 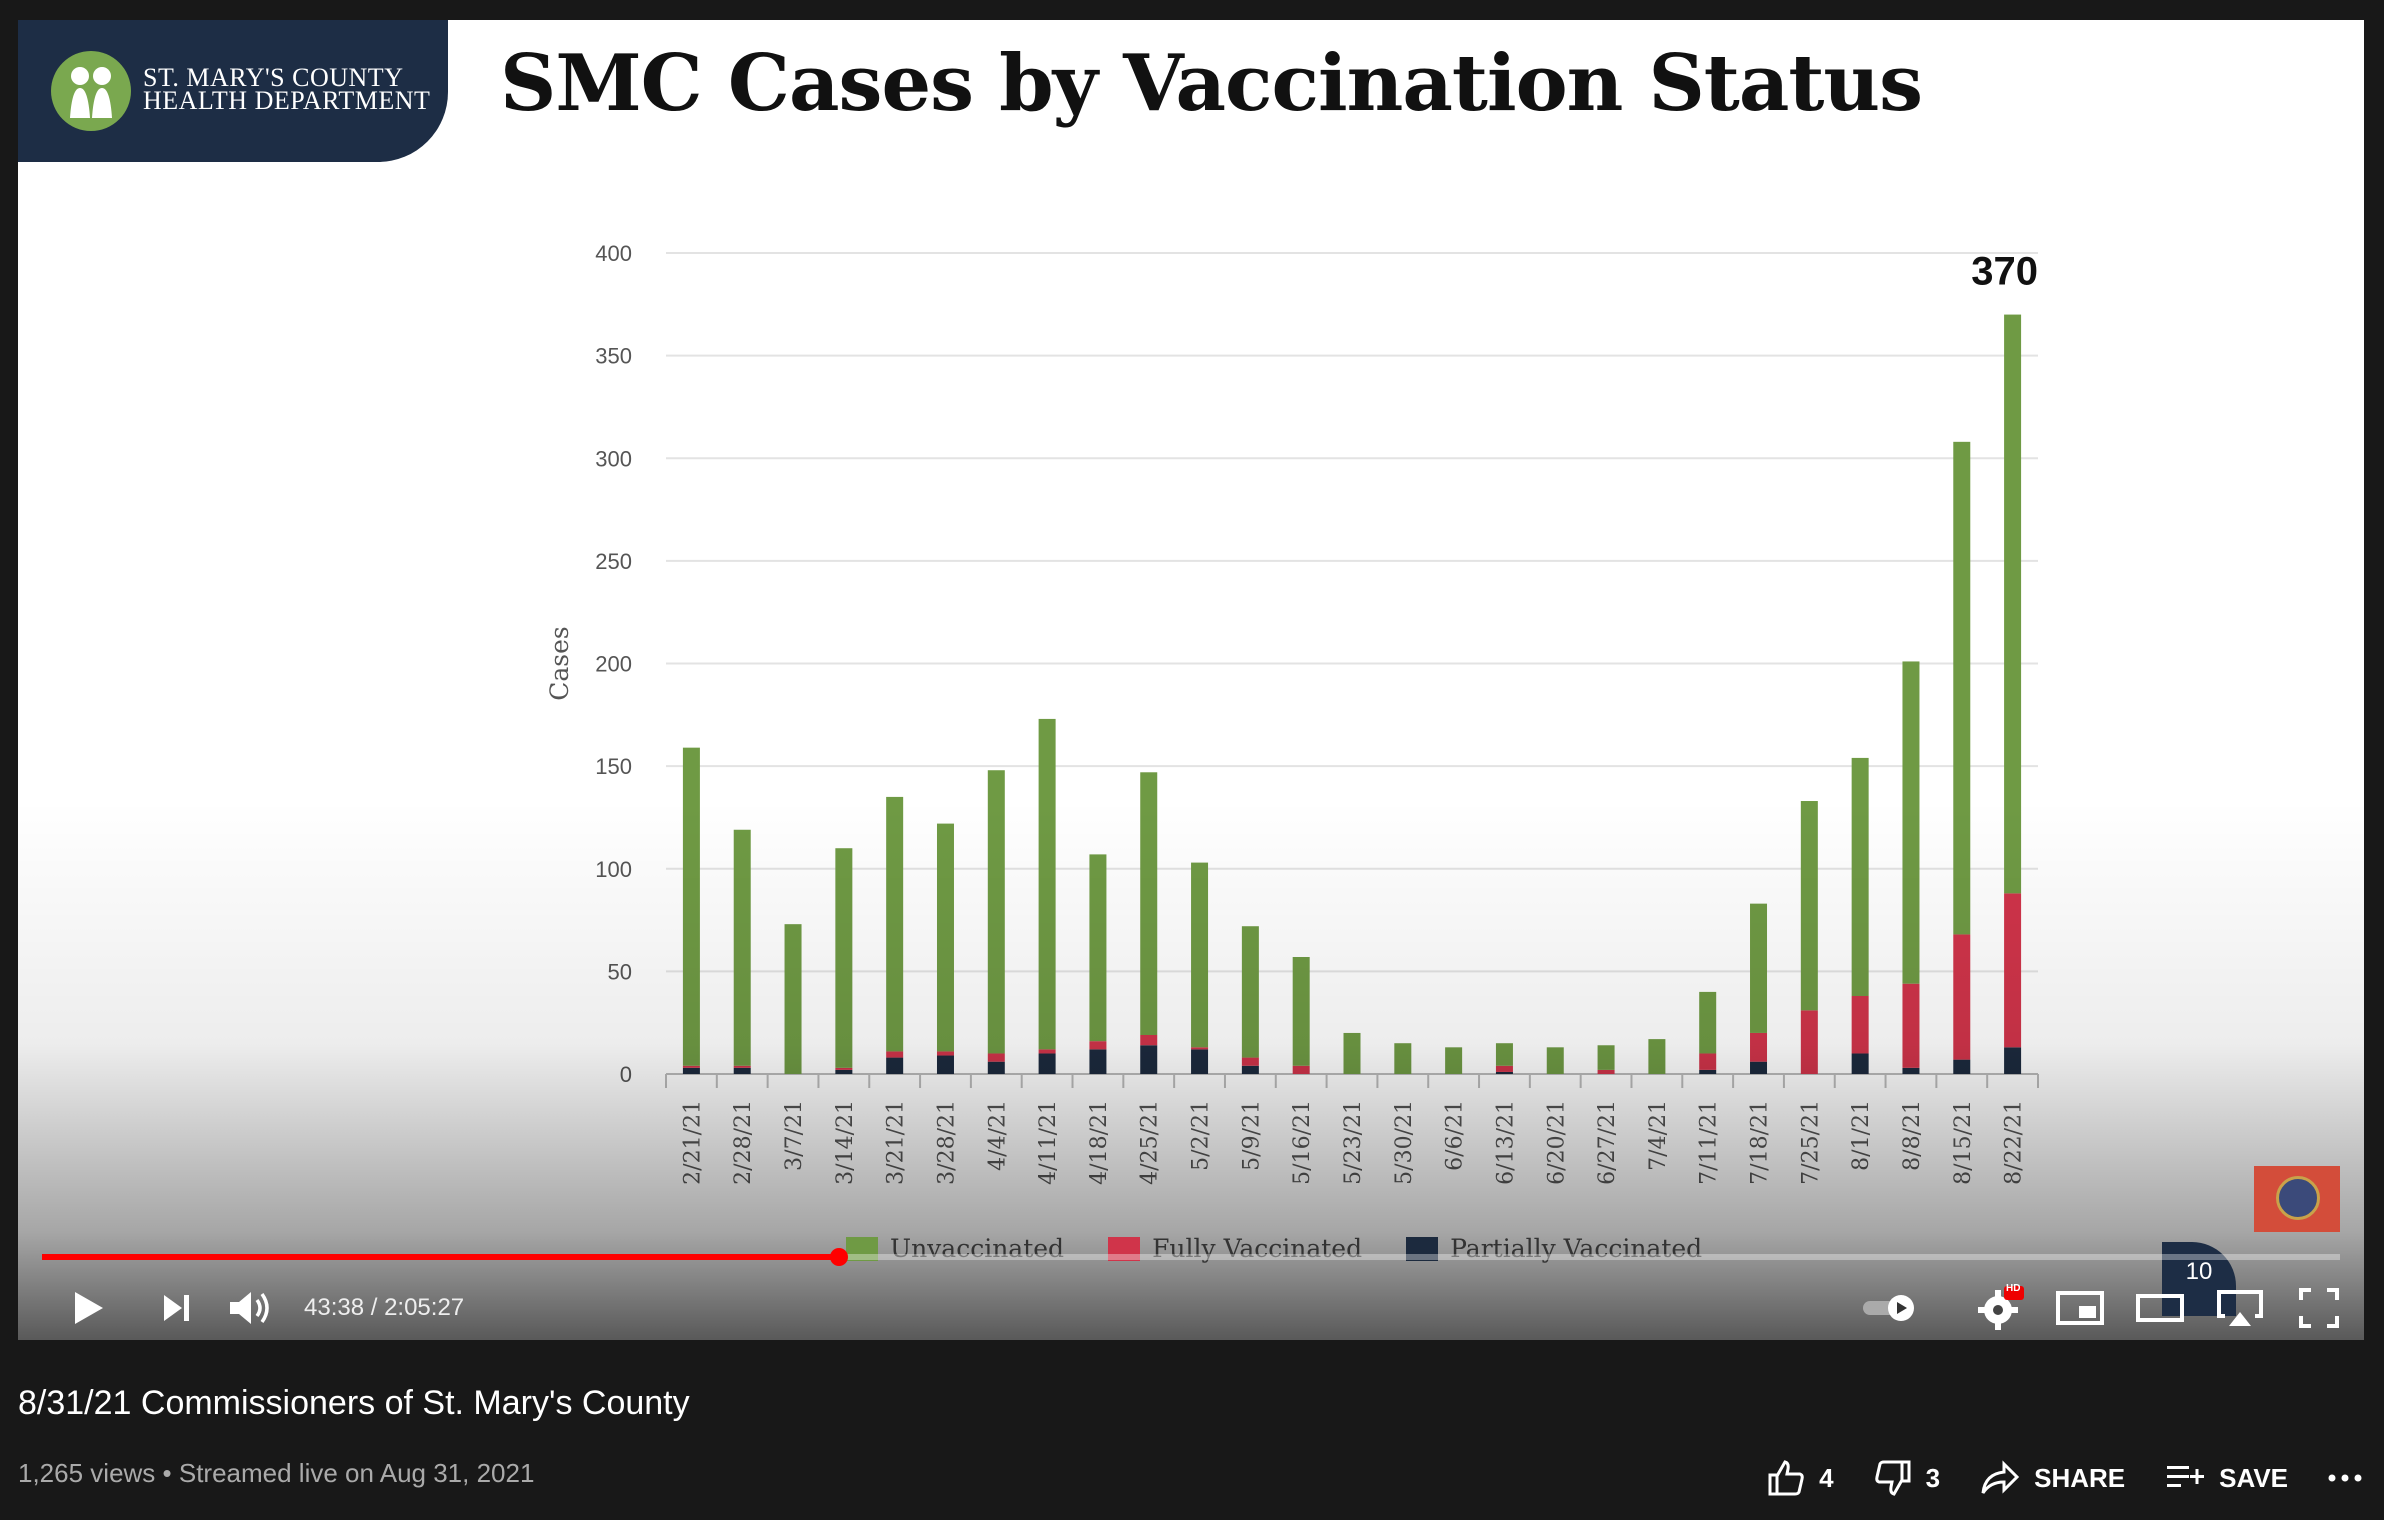 I want to click on cast-button, so click(x=2240, y=1308).